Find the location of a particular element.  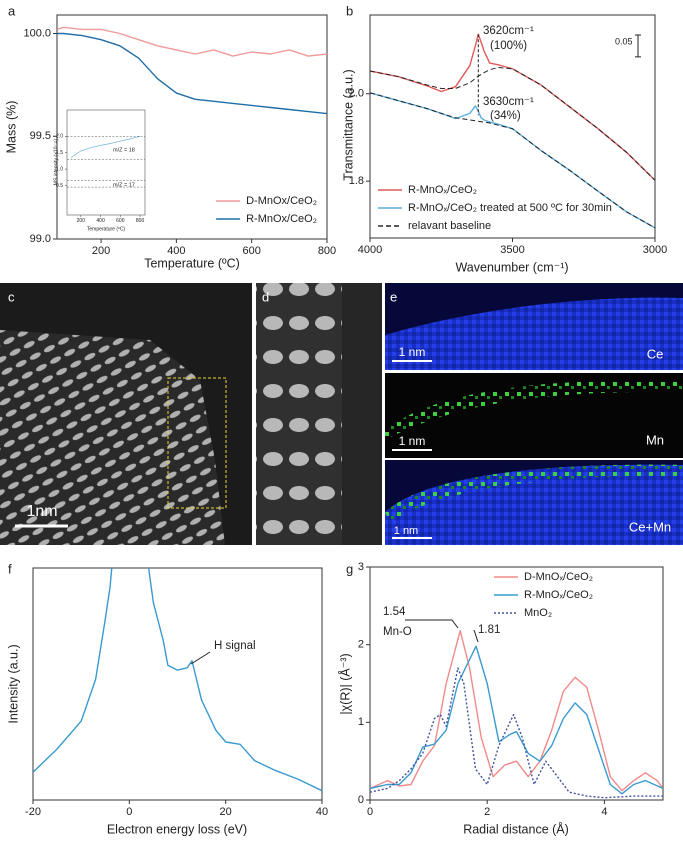

annotation: (34%) is located at coordinates (505, 116).